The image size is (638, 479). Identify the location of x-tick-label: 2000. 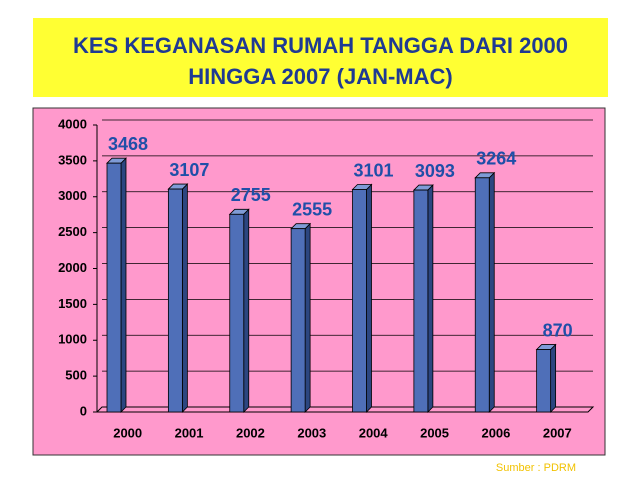
(127, 432).